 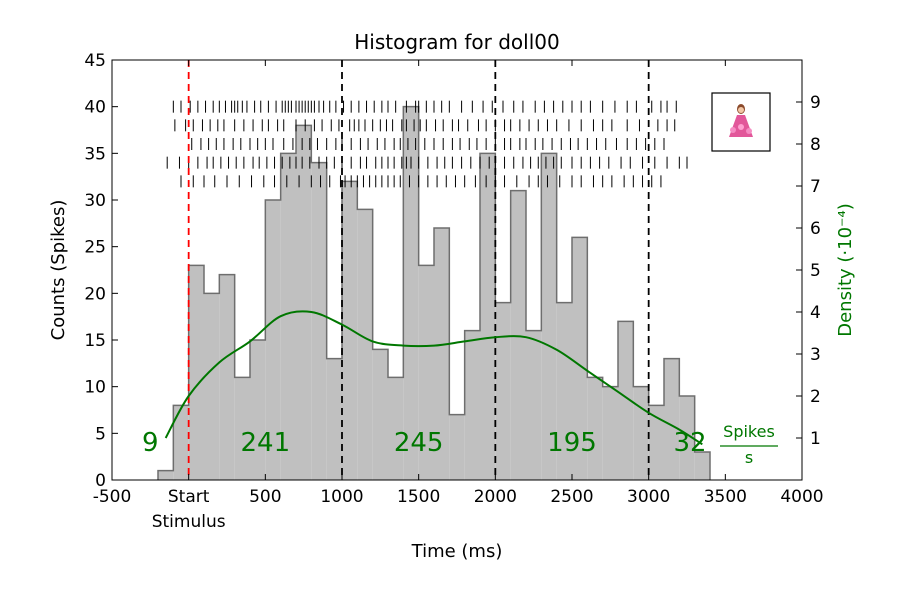 What do you see at coordinates (571, 497) in the screenshot?
I see `x-tick-label: 2500` at bounding box center [571, 497].